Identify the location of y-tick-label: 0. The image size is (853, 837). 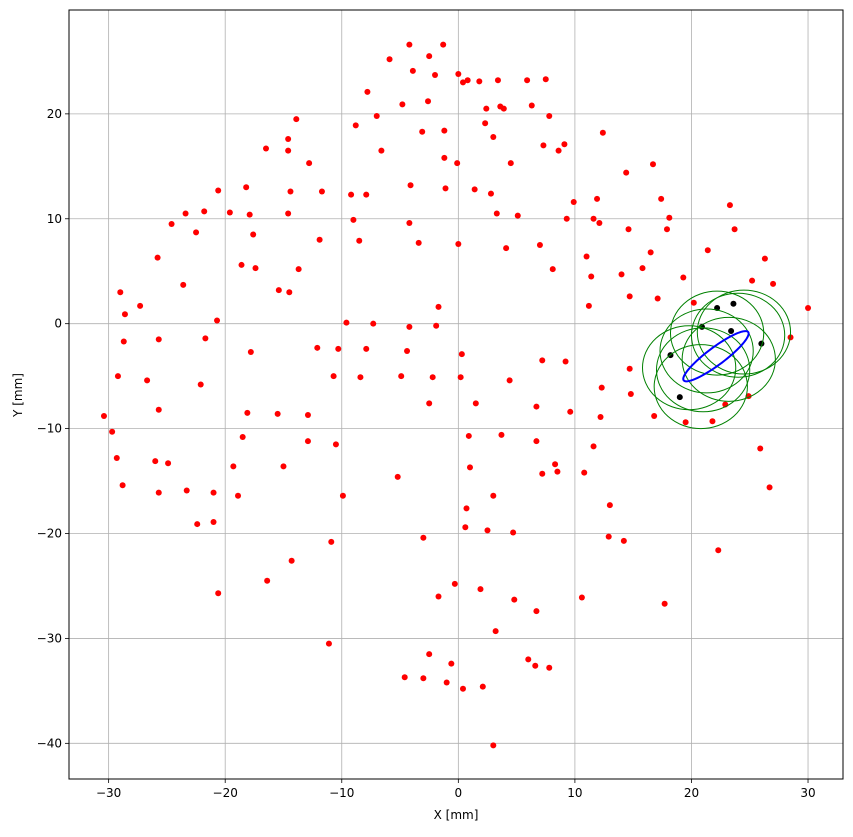
(58, 324).